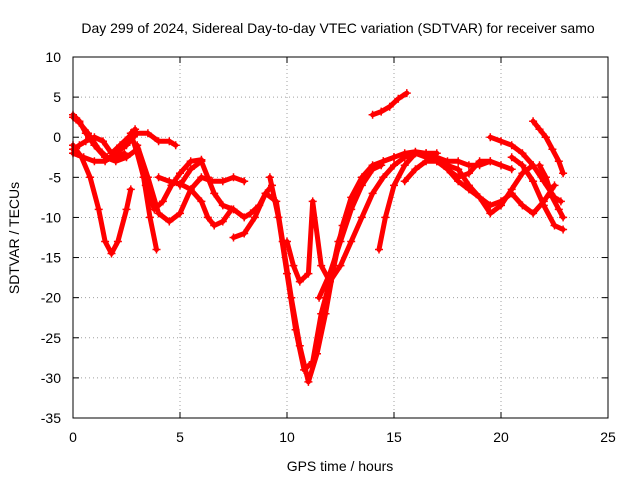 This screenshot has height=480, width=640. I want to click on y-tick-label: -35, so click(51, 418).